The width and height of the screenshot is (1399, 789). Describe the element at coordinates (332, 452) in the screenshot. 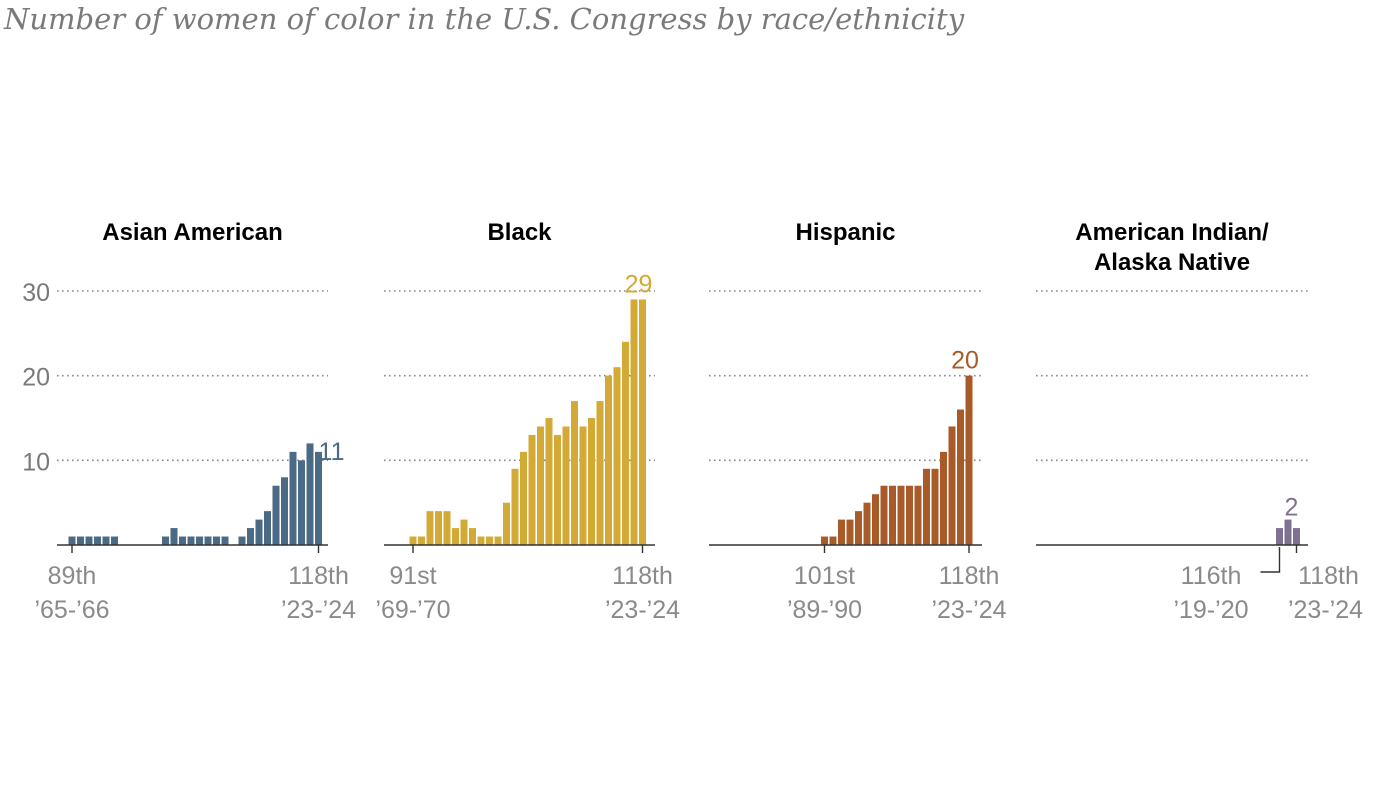

I see `panel-1-end-value-label: 11` at that location.